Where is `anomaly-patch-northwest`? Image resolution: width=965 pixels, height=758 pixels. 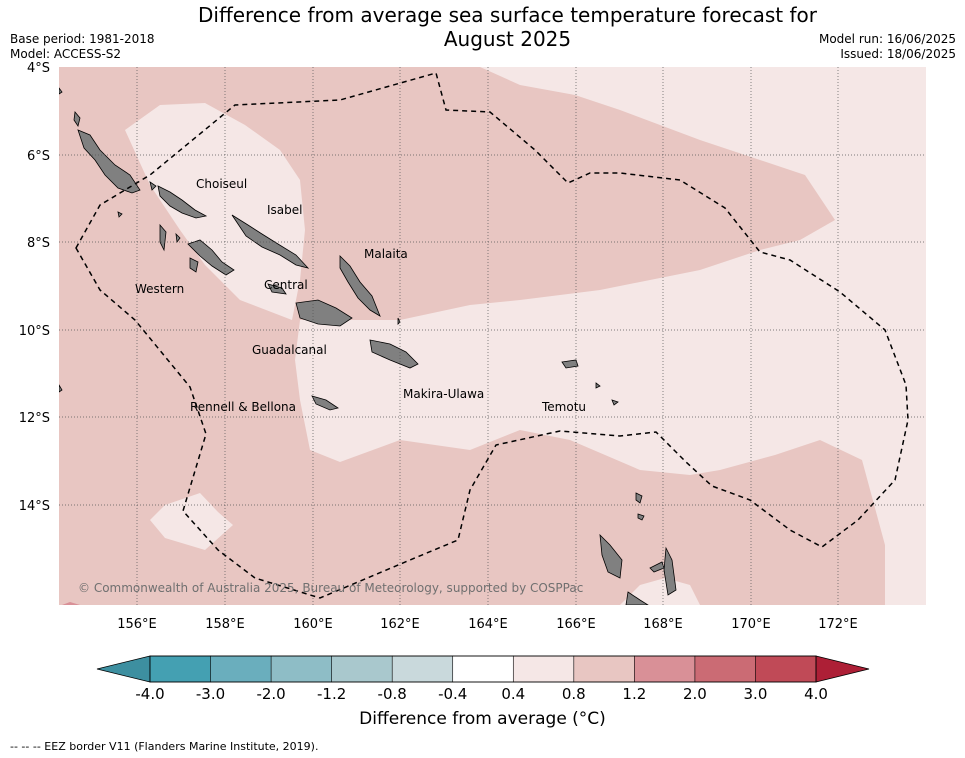 anomaly-patch-northwest is located at coordinates (215, 211).